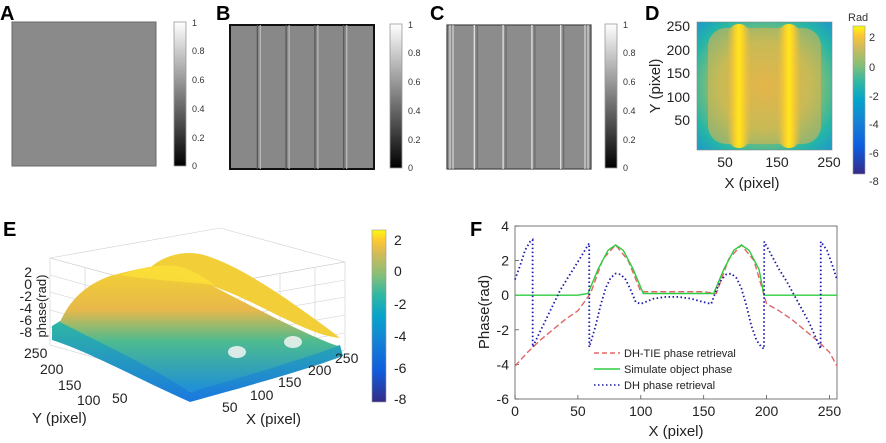 This screenshot has height=443, width=886. I want to click on cb-a-tick: 0.2, so click(198, 138).